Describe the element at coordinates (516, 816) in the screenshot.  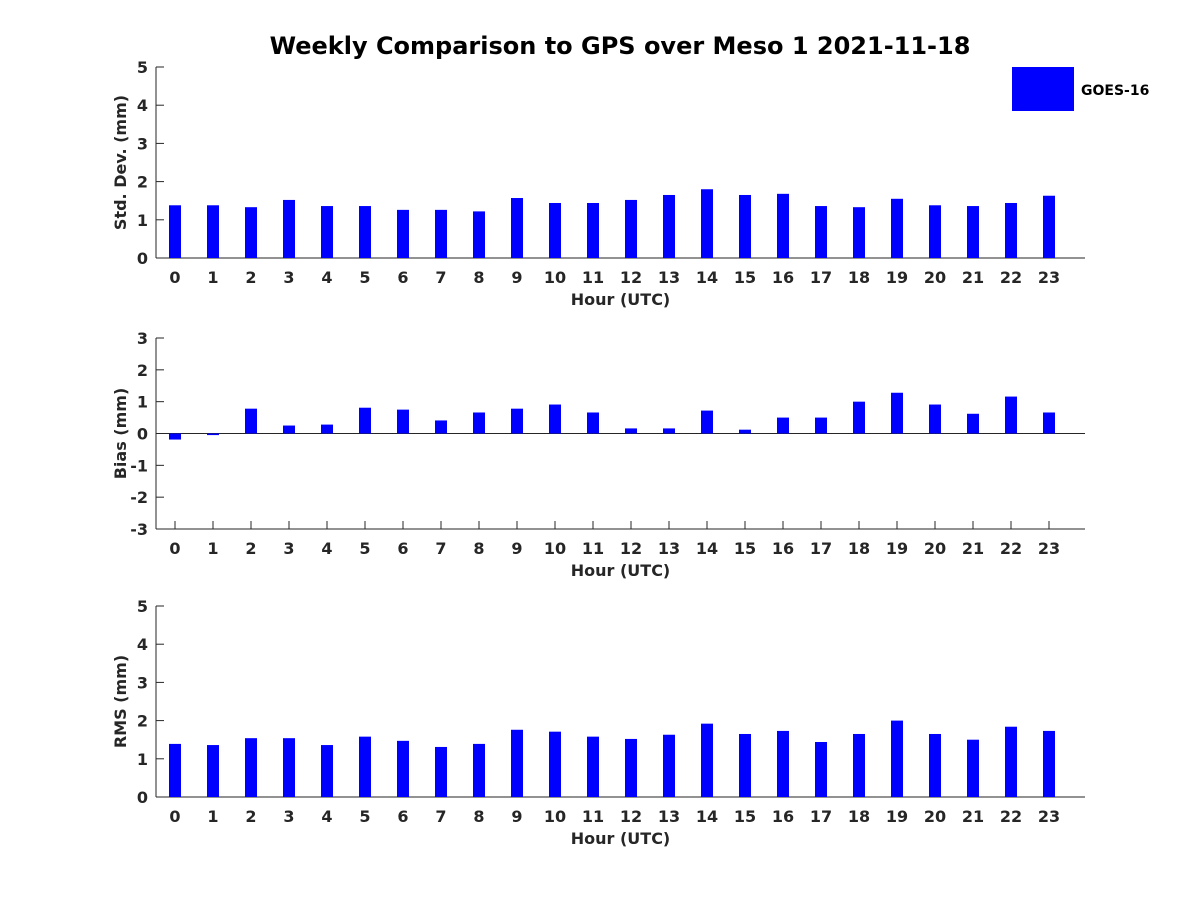
I see `x-tick-label: 9` at that location.